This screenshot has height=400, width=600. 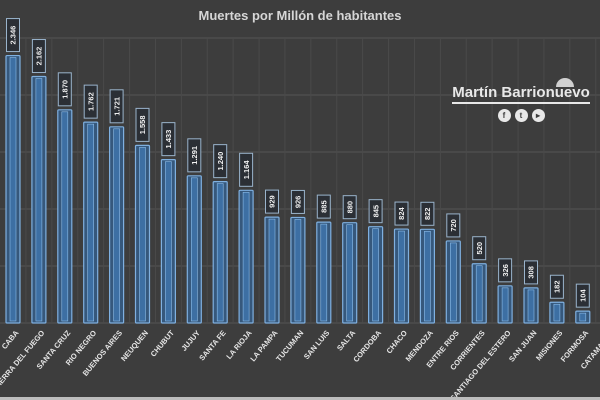 I want to click on value-label: 1.762, so click(x=90, y=101).